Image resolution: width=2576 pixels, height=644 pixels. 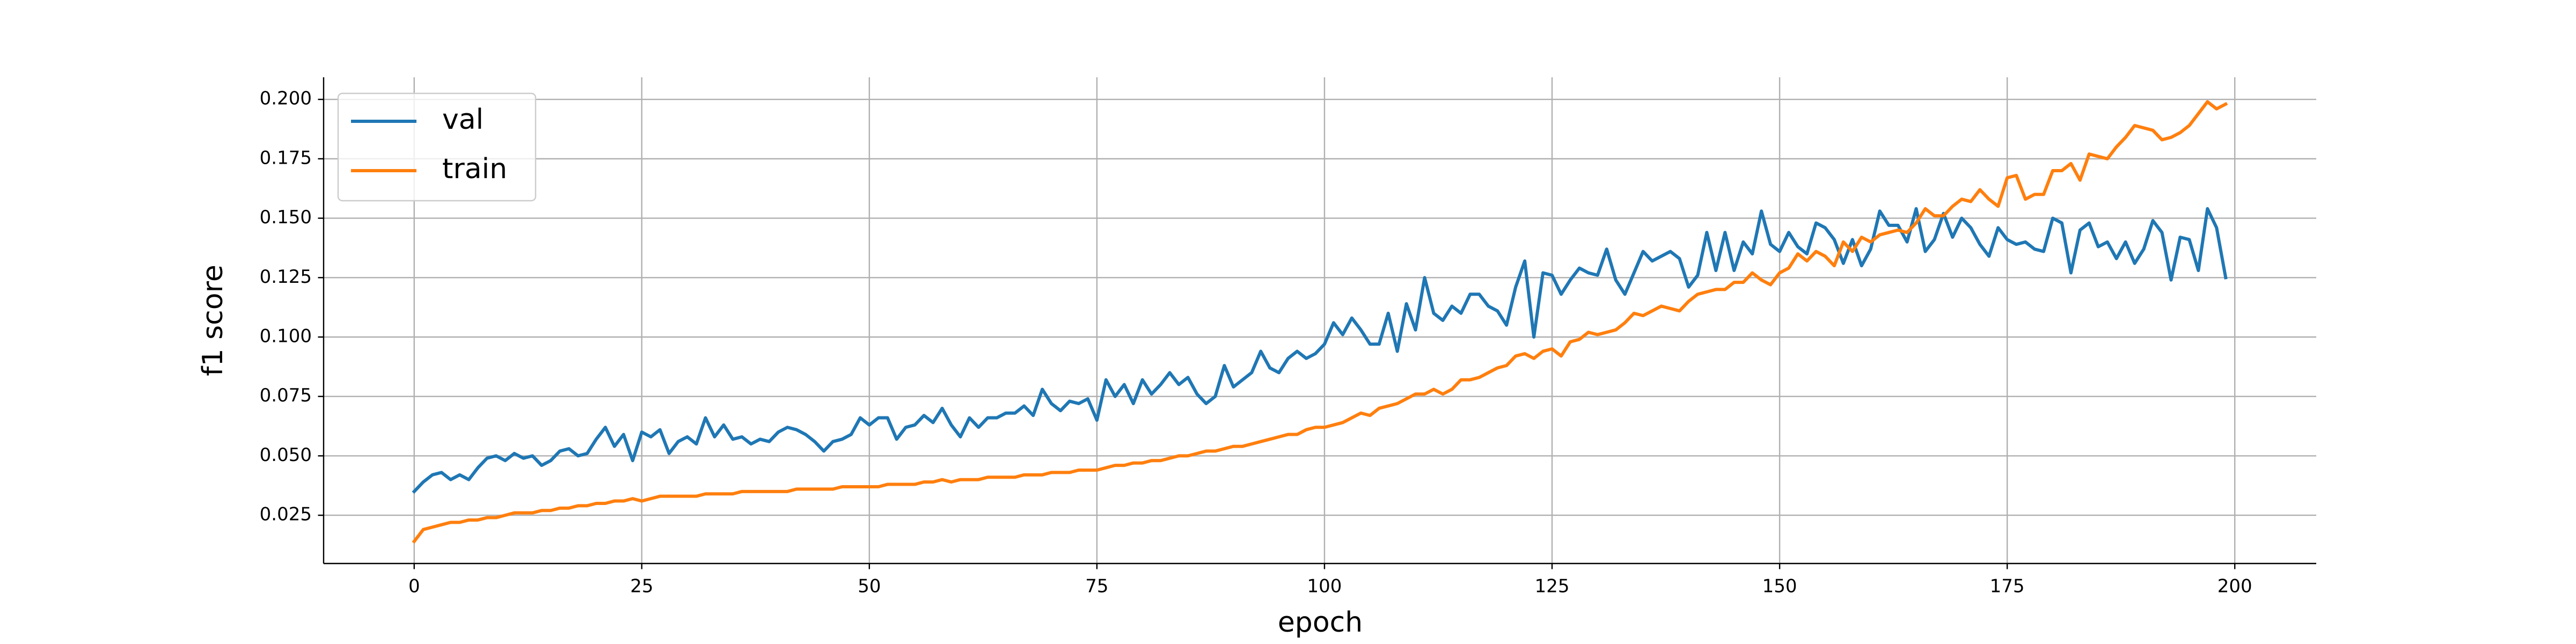 What do you see at coordinates (1552, 586) in the screenshot?
I see `x-tick-label: 125` at bounding box center [1552, 586].